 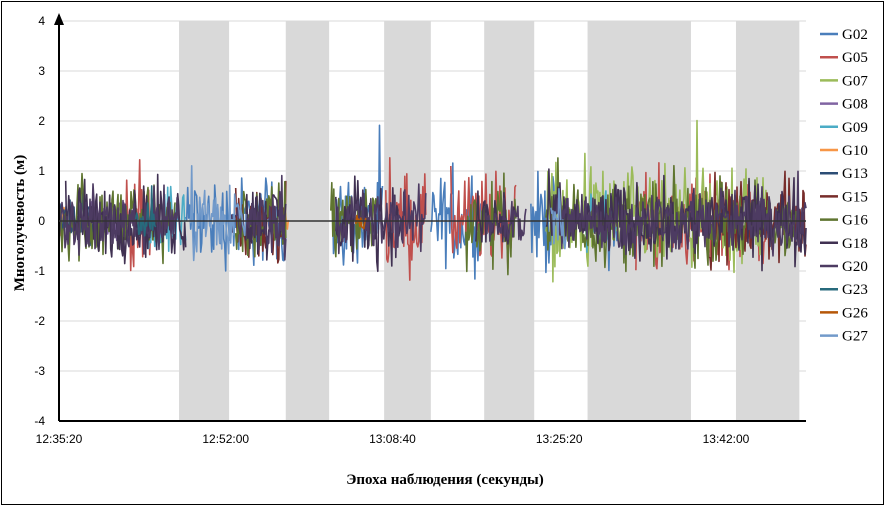 What do you see at coordinates (855, 337) in the screenshot?
I see `legend-label-G27: G27` at bounding box center [855, 337].